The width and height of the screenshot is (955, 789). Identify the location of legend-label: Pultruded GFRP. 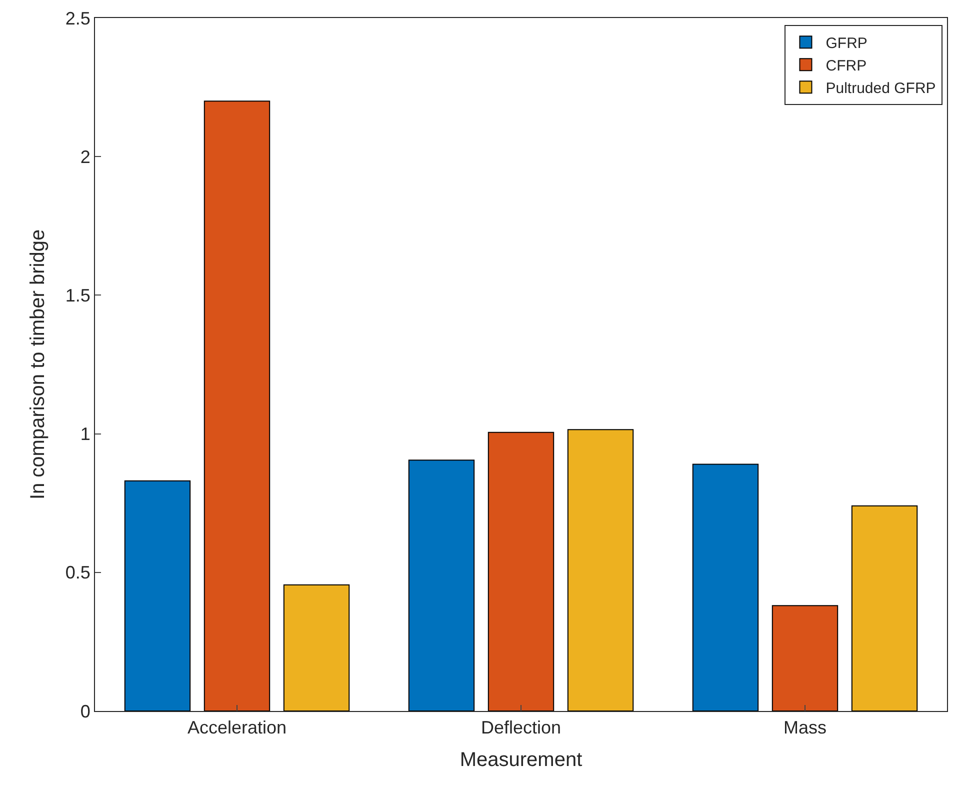
(881, 89).